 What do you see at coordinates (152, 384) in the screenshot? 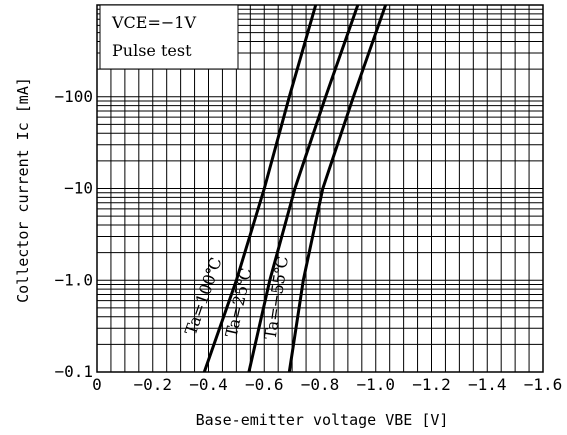
I see `x-tick-label: −0.2` at bounding box center [152, 384].